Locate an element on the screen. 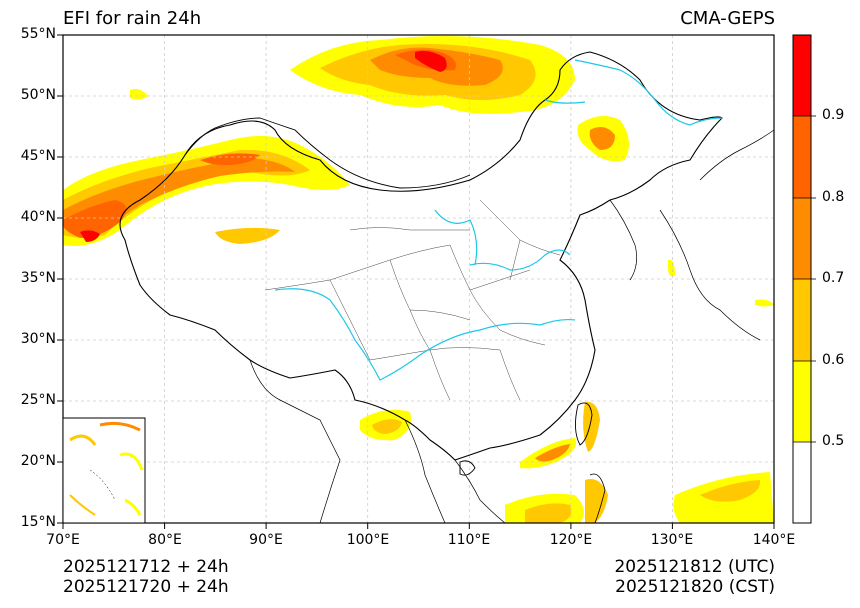  efi-area-taiwan-east is located at coordinates (591, 426).